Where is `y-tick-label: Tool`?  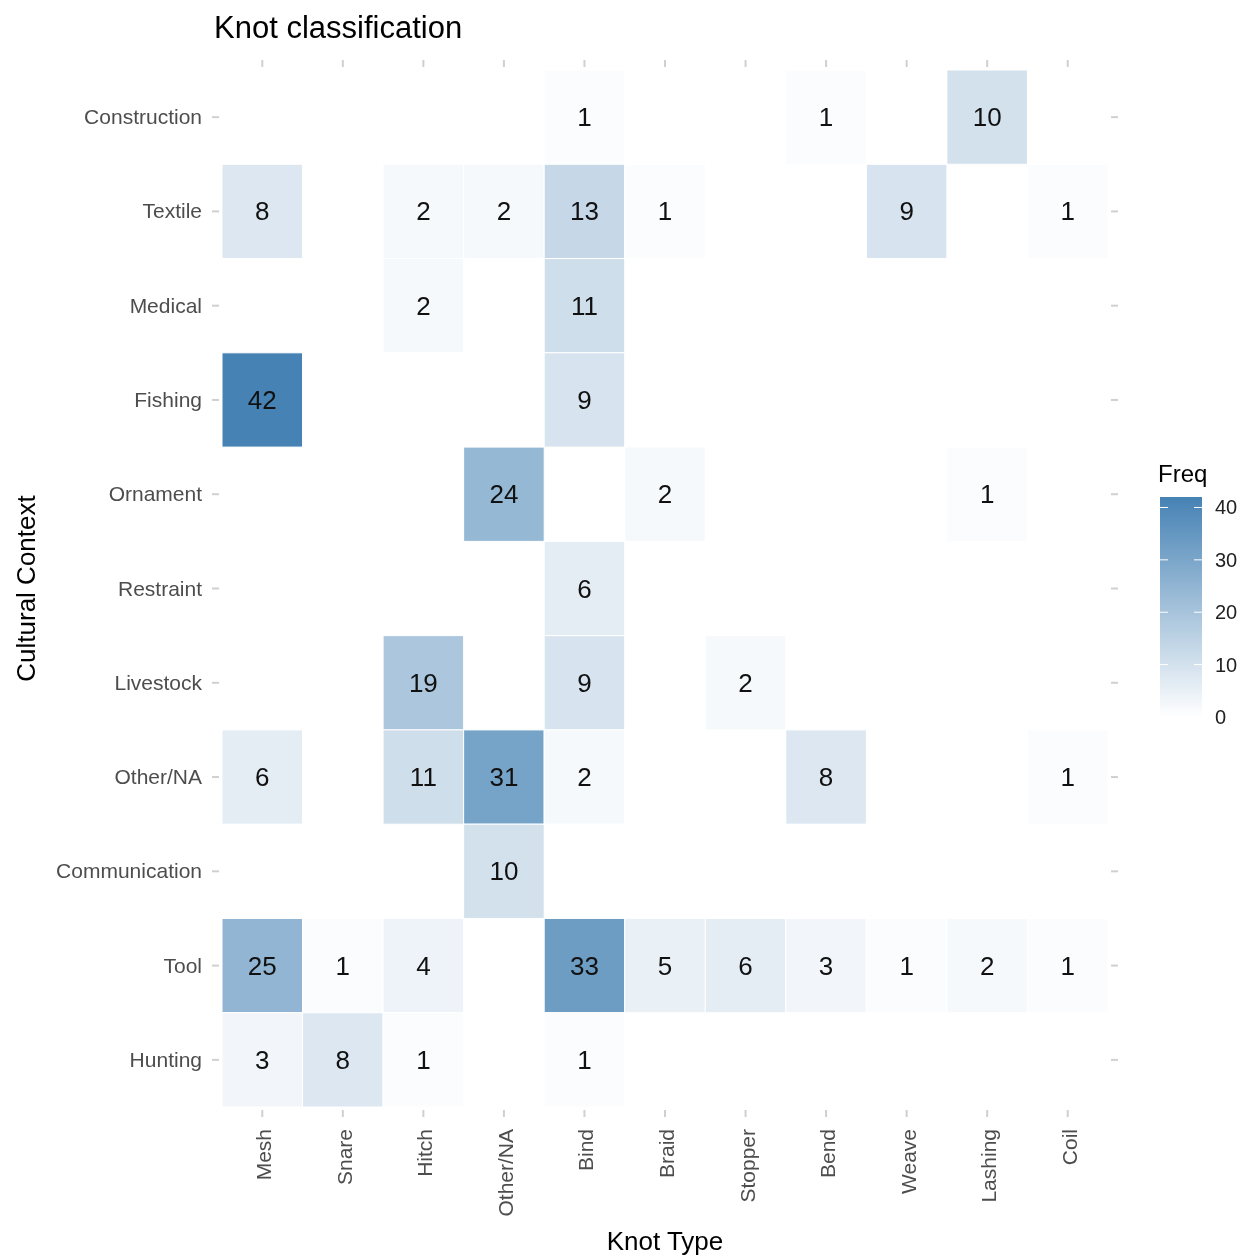 y-tick-label: Tool is located at coordinates (182, 965).